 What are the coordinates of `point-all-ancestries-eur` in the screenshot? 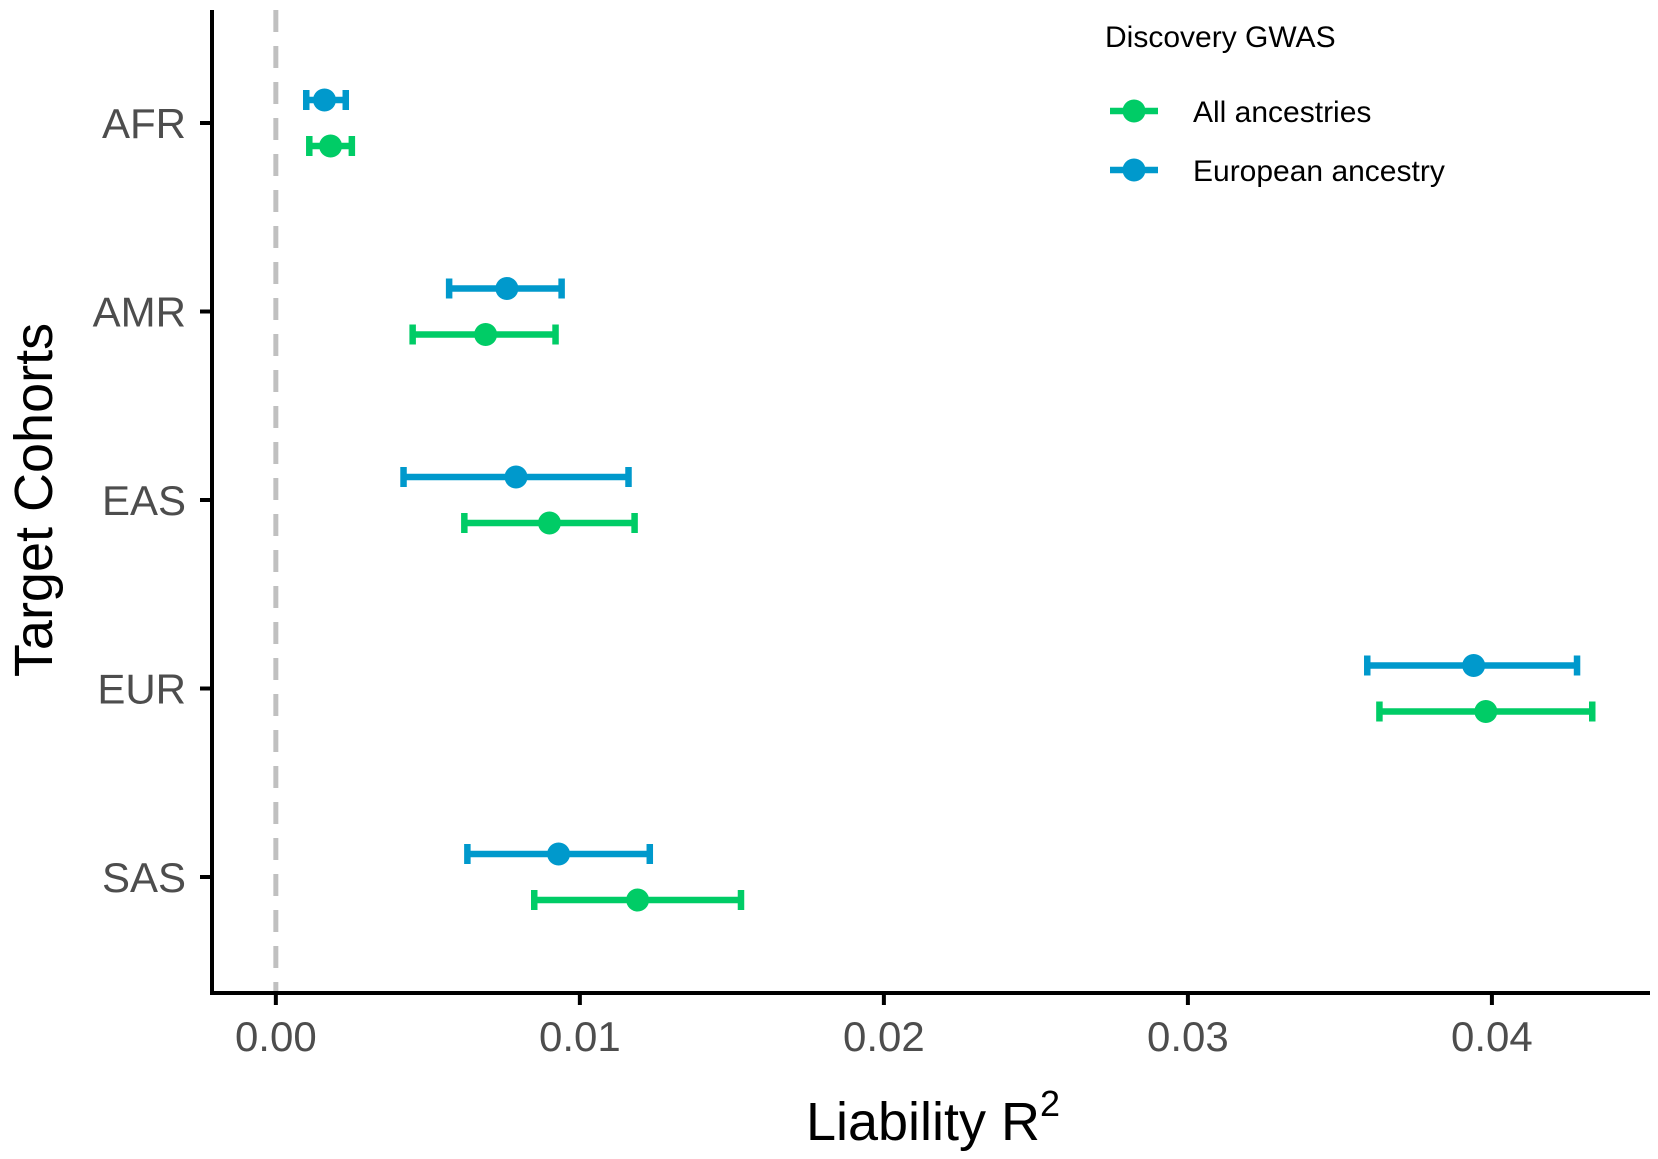 It's located at (1486, 711).